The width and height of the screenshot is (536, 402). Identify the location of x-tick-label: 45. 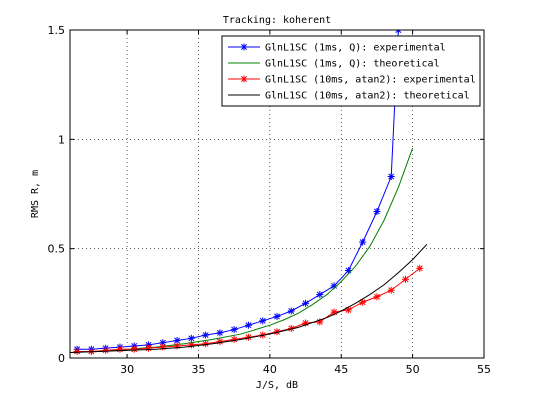
(341, 369).